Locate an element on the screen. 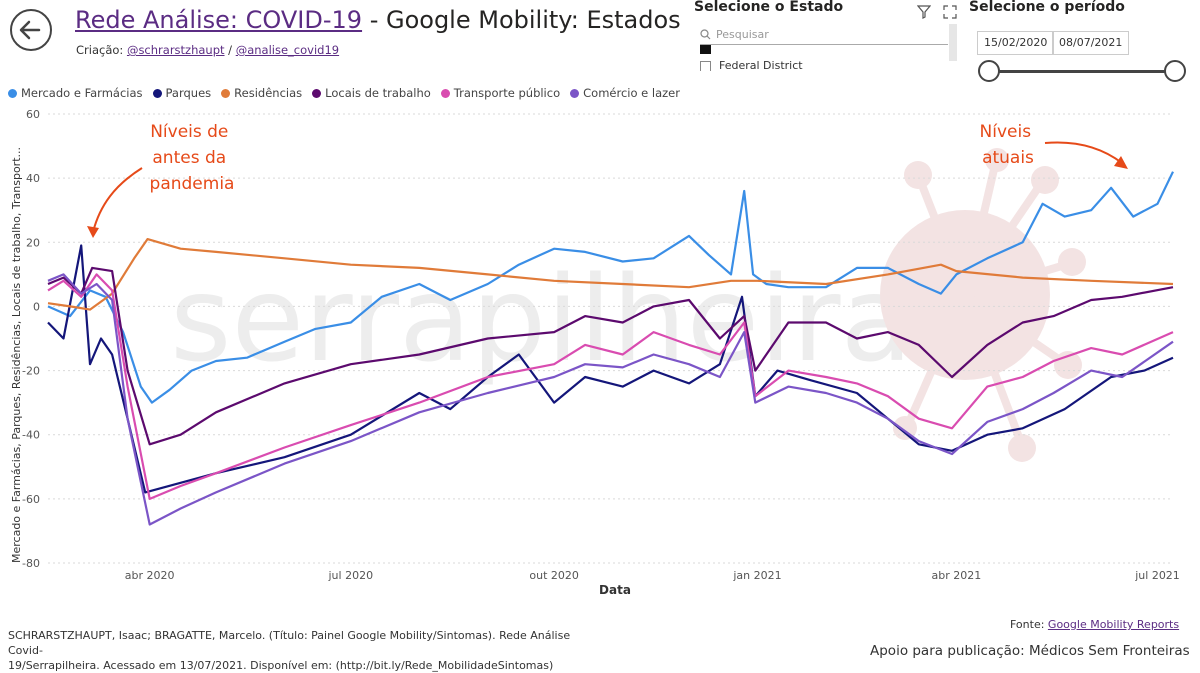  legend-item-0: Mercado e Farmácias is located at coordinates (75, 93).